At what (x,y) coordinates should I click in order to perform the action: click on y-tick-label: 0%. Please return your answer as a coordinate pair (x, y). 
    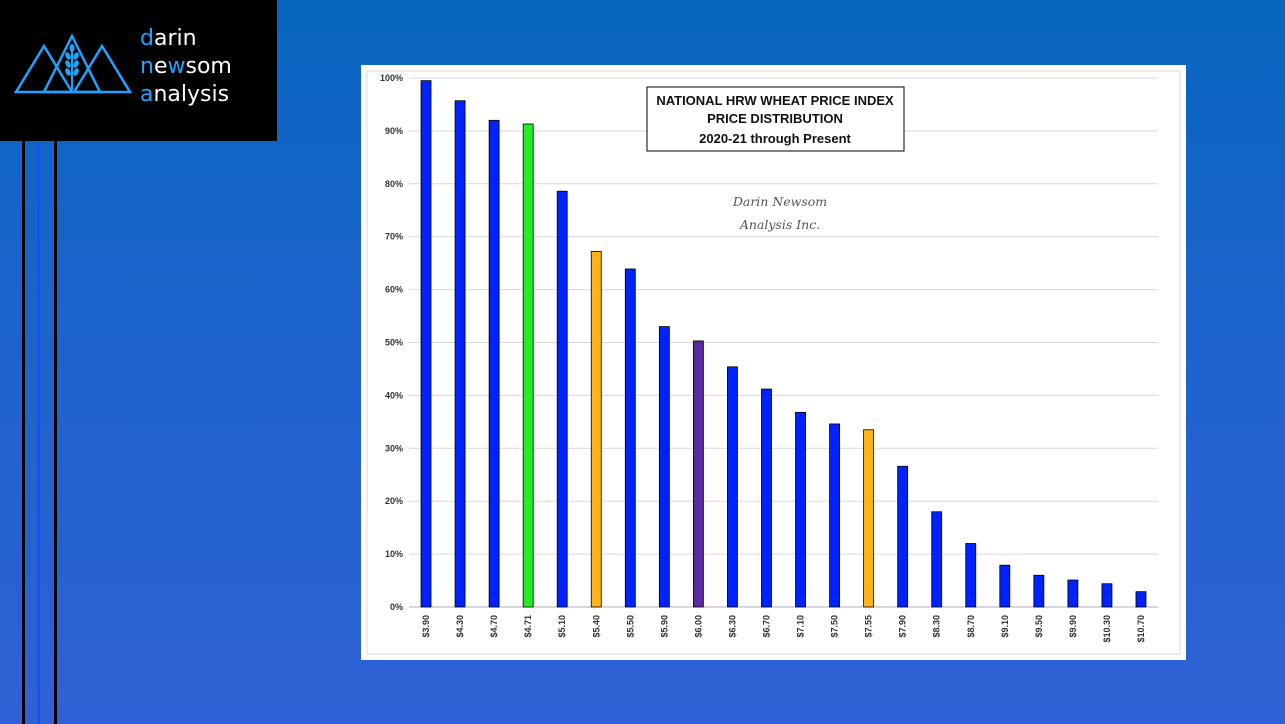
    Looking at the image, I should click on (396, 607).